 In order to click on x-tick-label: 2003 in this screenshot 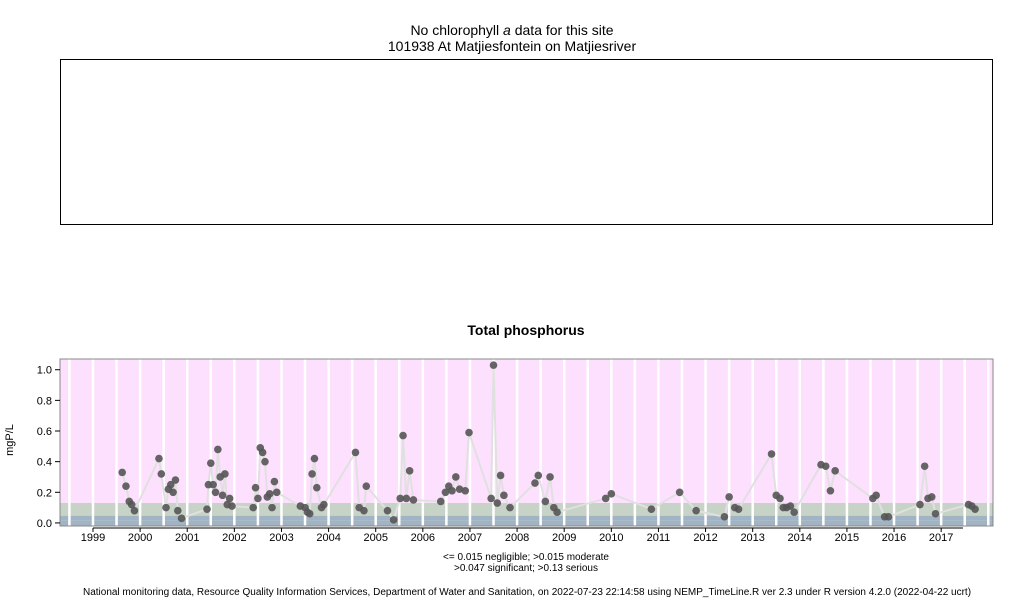, I will do `click(281, 538)`.